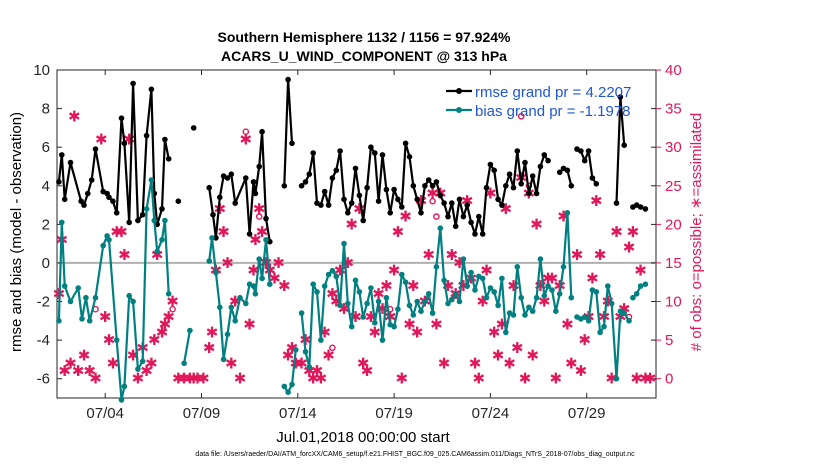 The image size is (830, 470). What do you see at coordinates (46, 109) in the screenshot?
I see `y-left-tick-label: 8` at bounding box center [46, 109].